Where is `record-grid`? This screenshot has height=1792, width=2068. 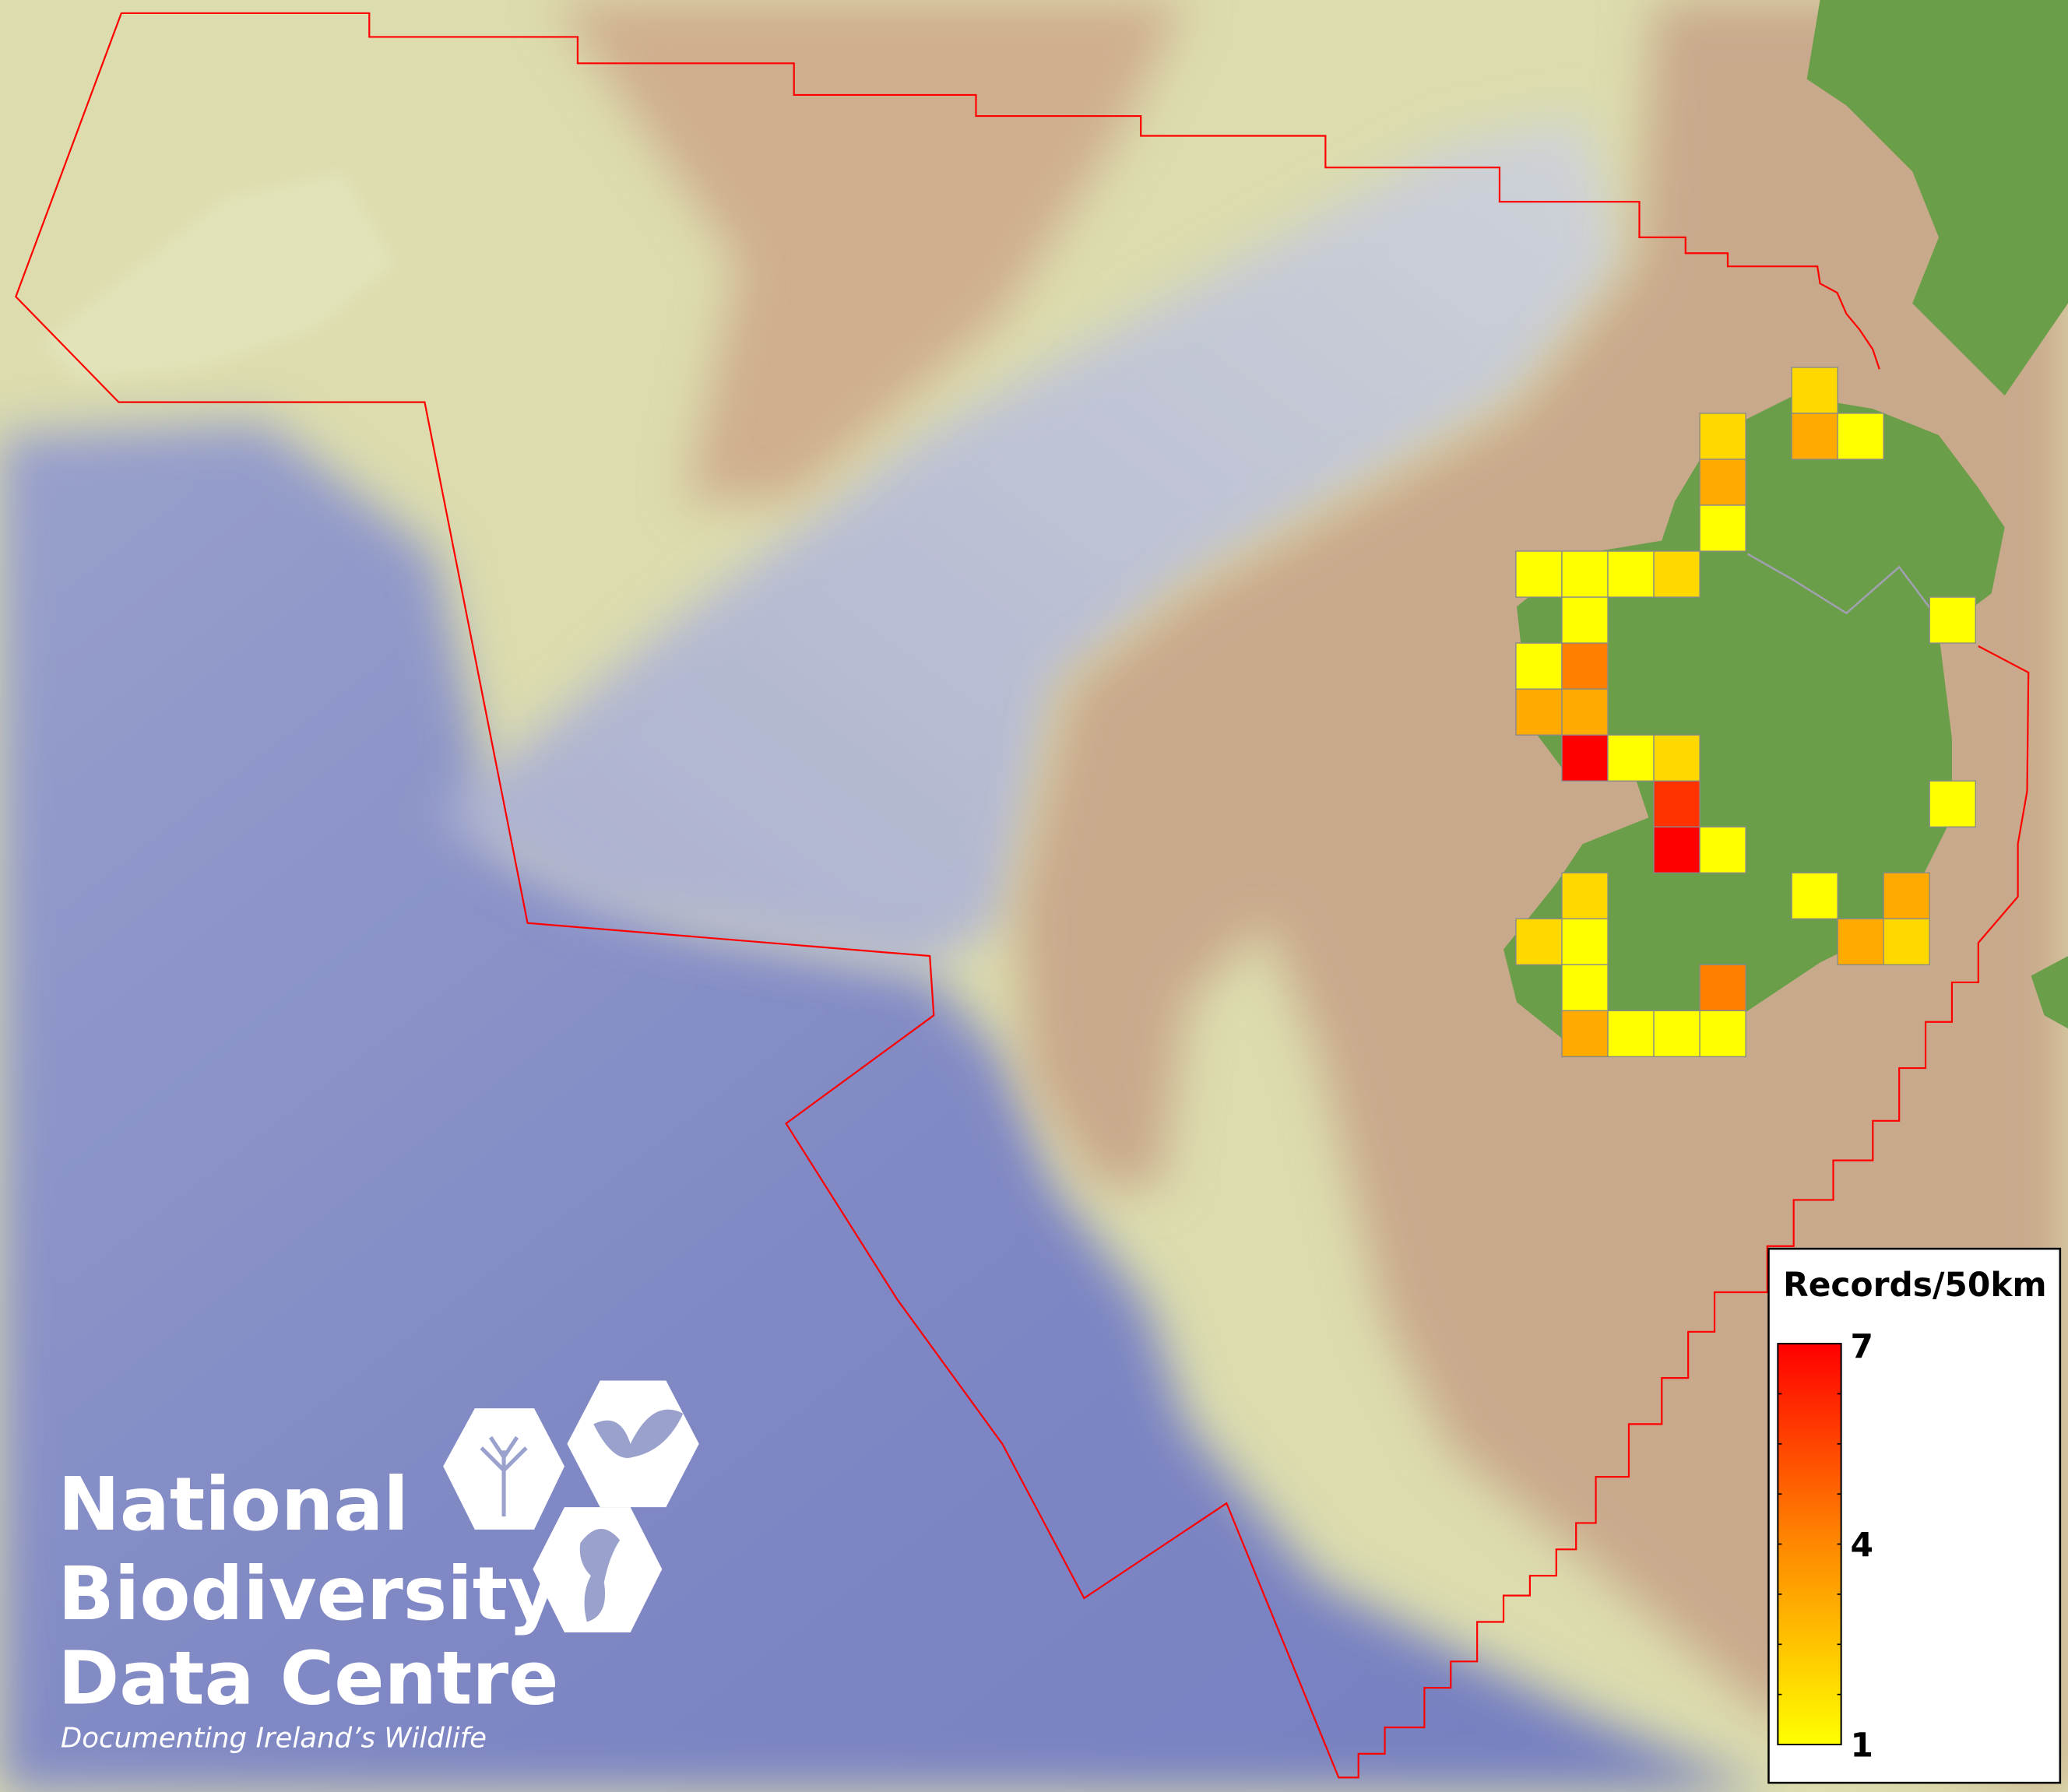 record-grid is located at coordinates (1745, 712).